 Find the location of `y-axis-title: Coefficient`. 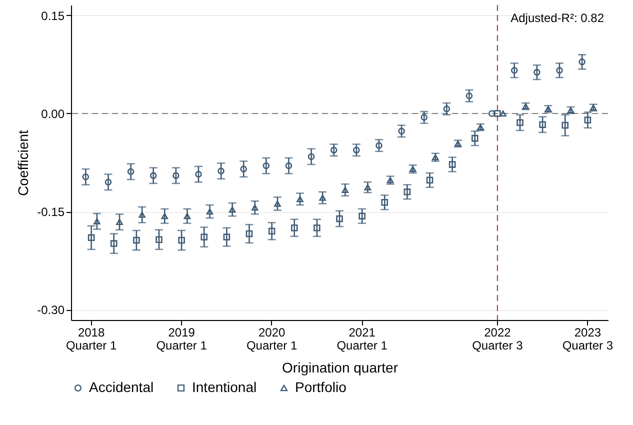

y-axis-title: Coefficient is located at coordinates (23, 163).